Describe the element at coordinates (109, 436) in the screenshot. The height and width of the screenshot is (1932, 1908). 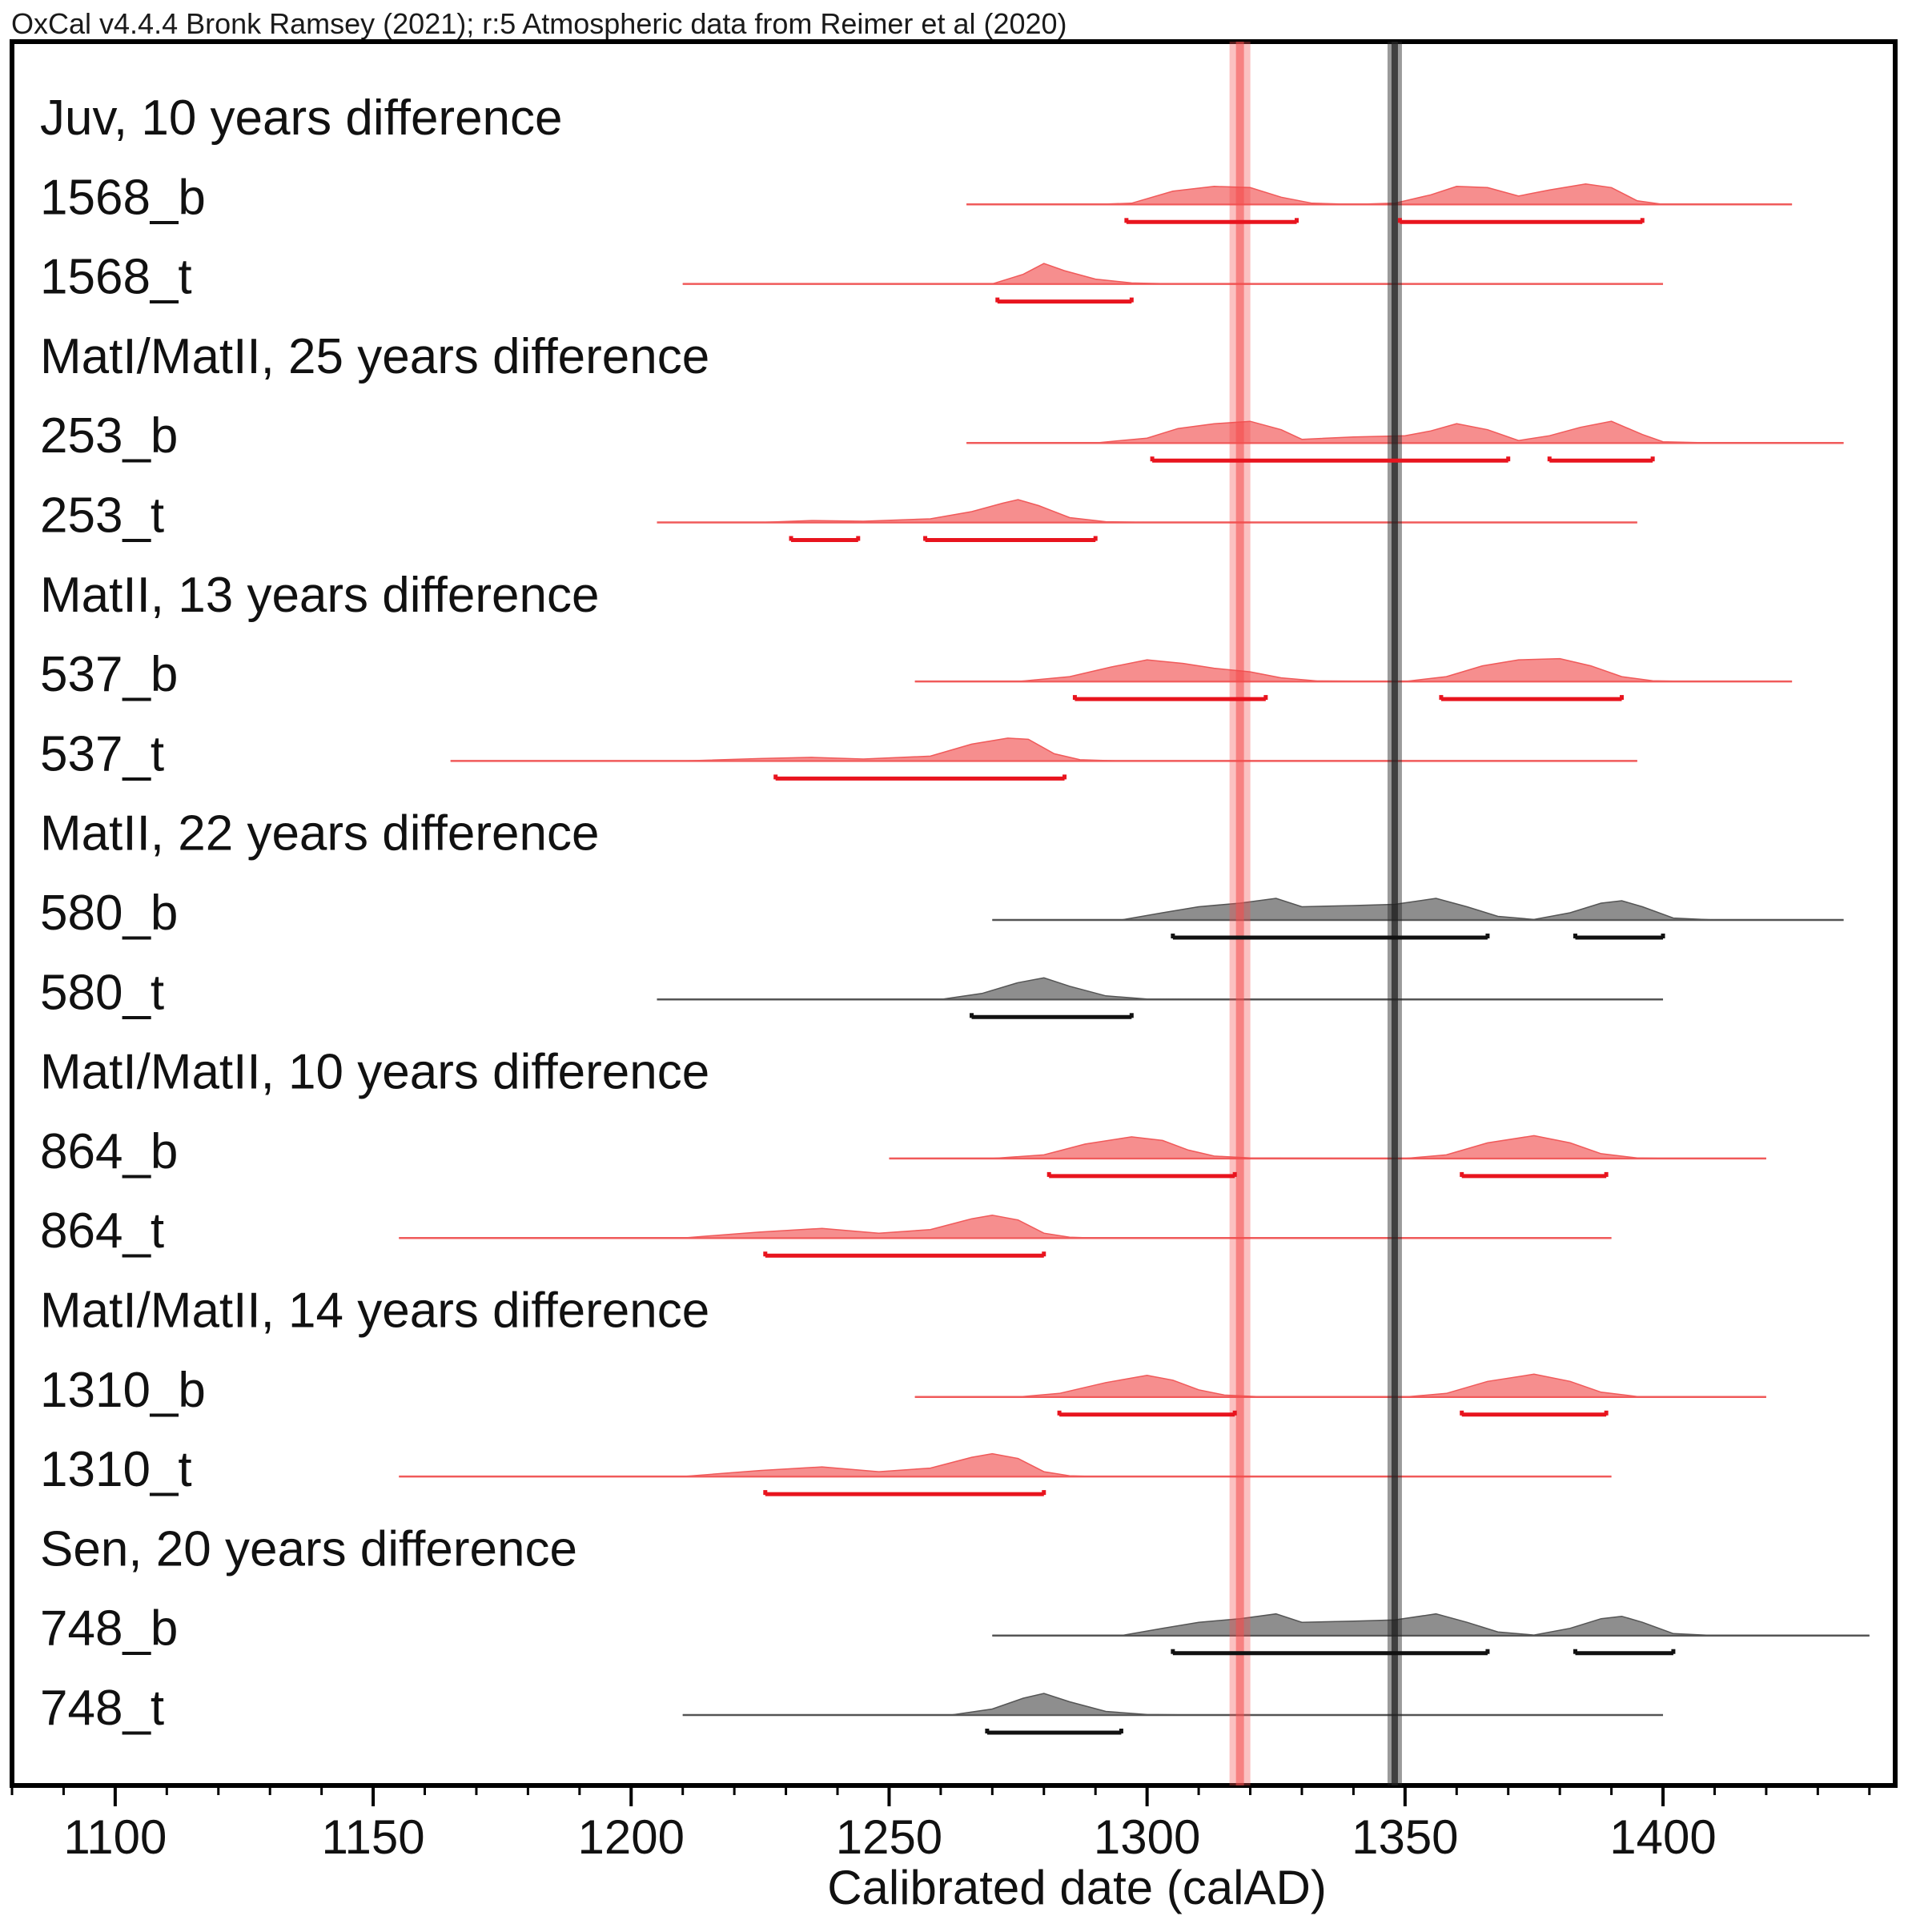
I see `sample-label: 253_b` at that location.